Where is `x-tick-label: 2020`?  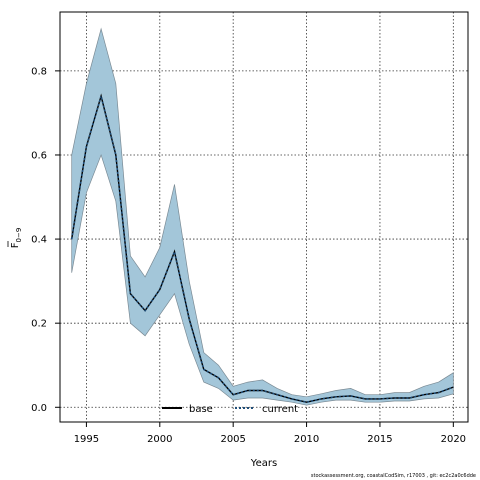 x-tick-label: 2020 is located at coordinates (453, 439).